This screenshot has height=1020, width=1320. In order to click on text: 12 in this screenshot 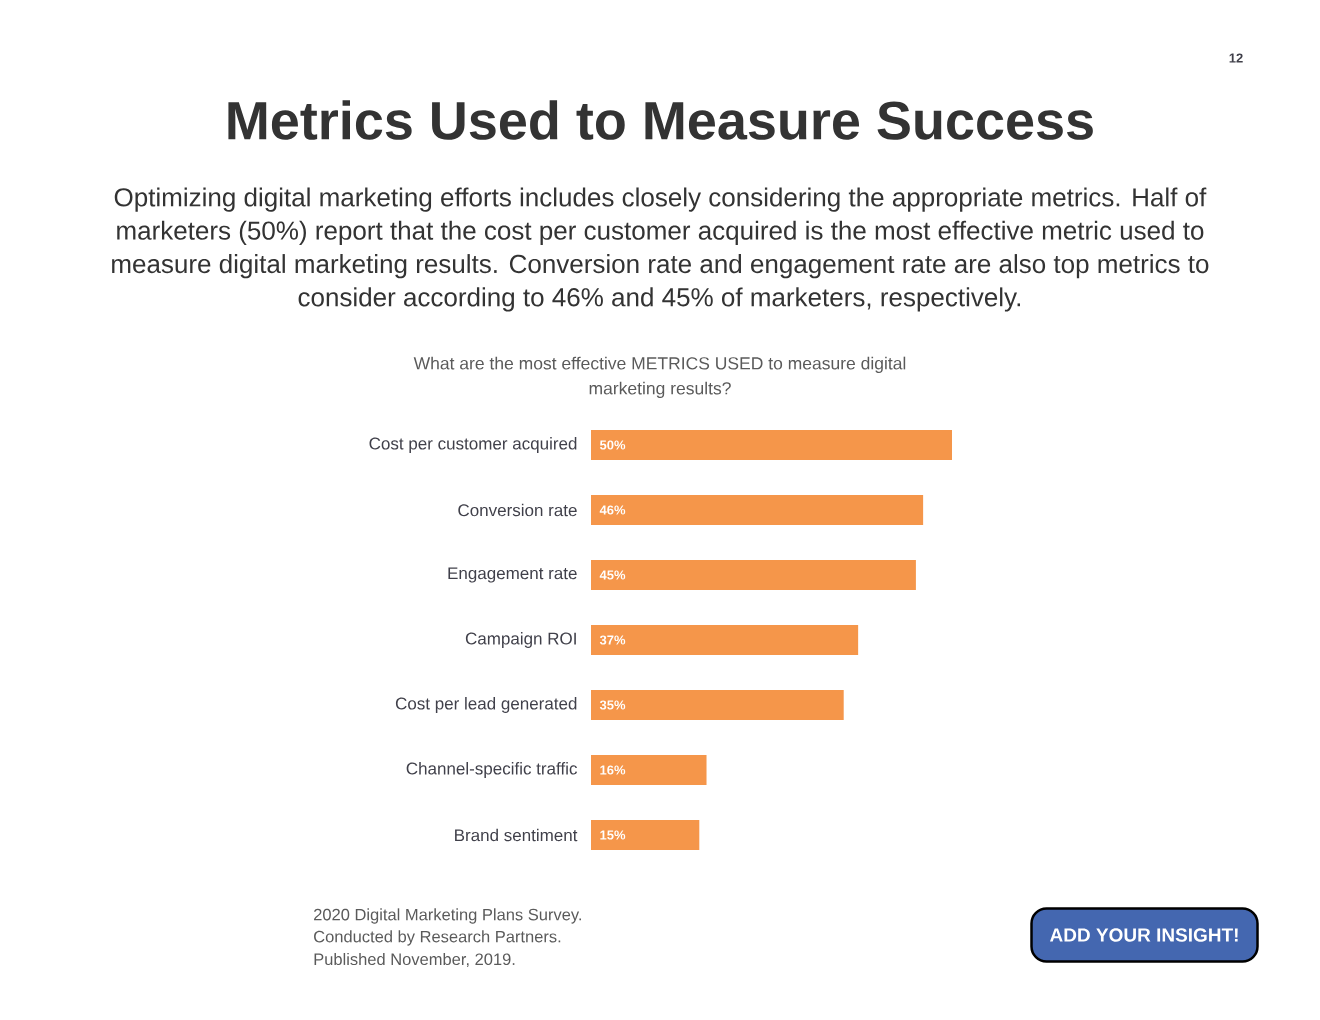, I will do `click(1236, 58)`.